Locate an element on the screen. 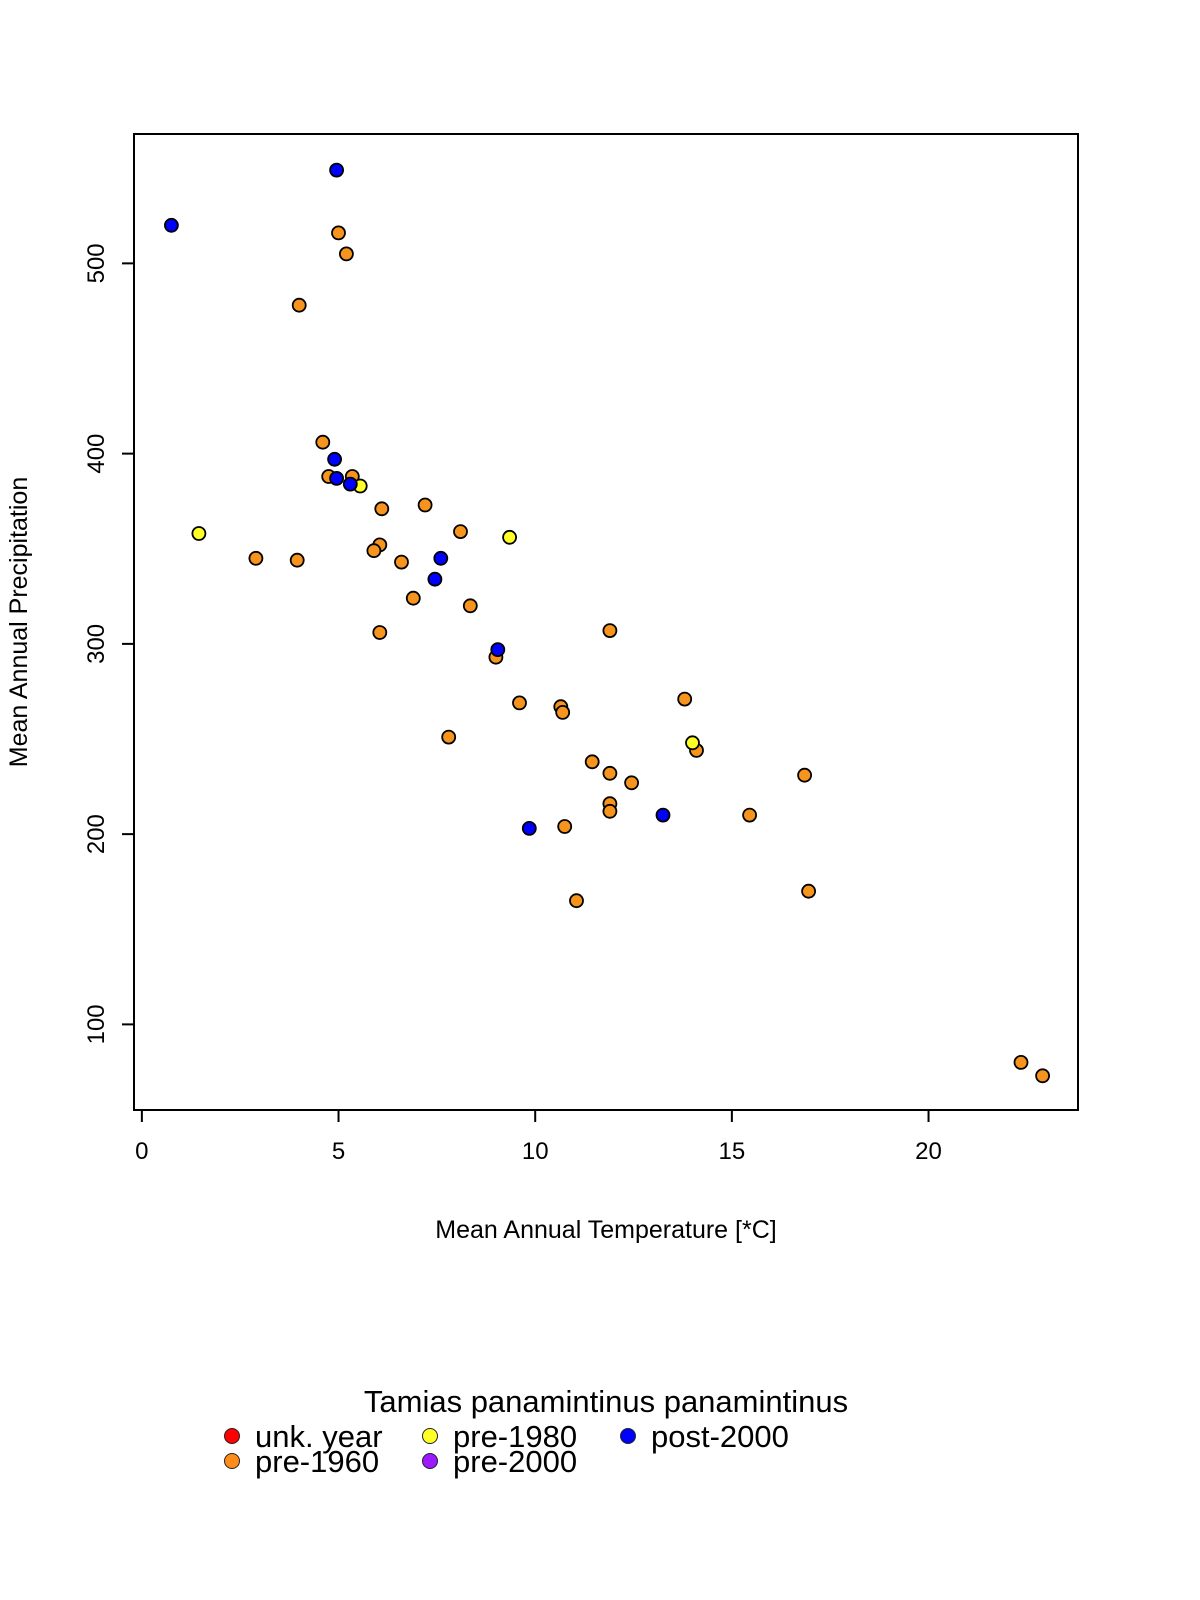 This screenshot has height=1600, width=1200. x-axis: 0 5 10 15 20 is located at coordinates (538, 1137).